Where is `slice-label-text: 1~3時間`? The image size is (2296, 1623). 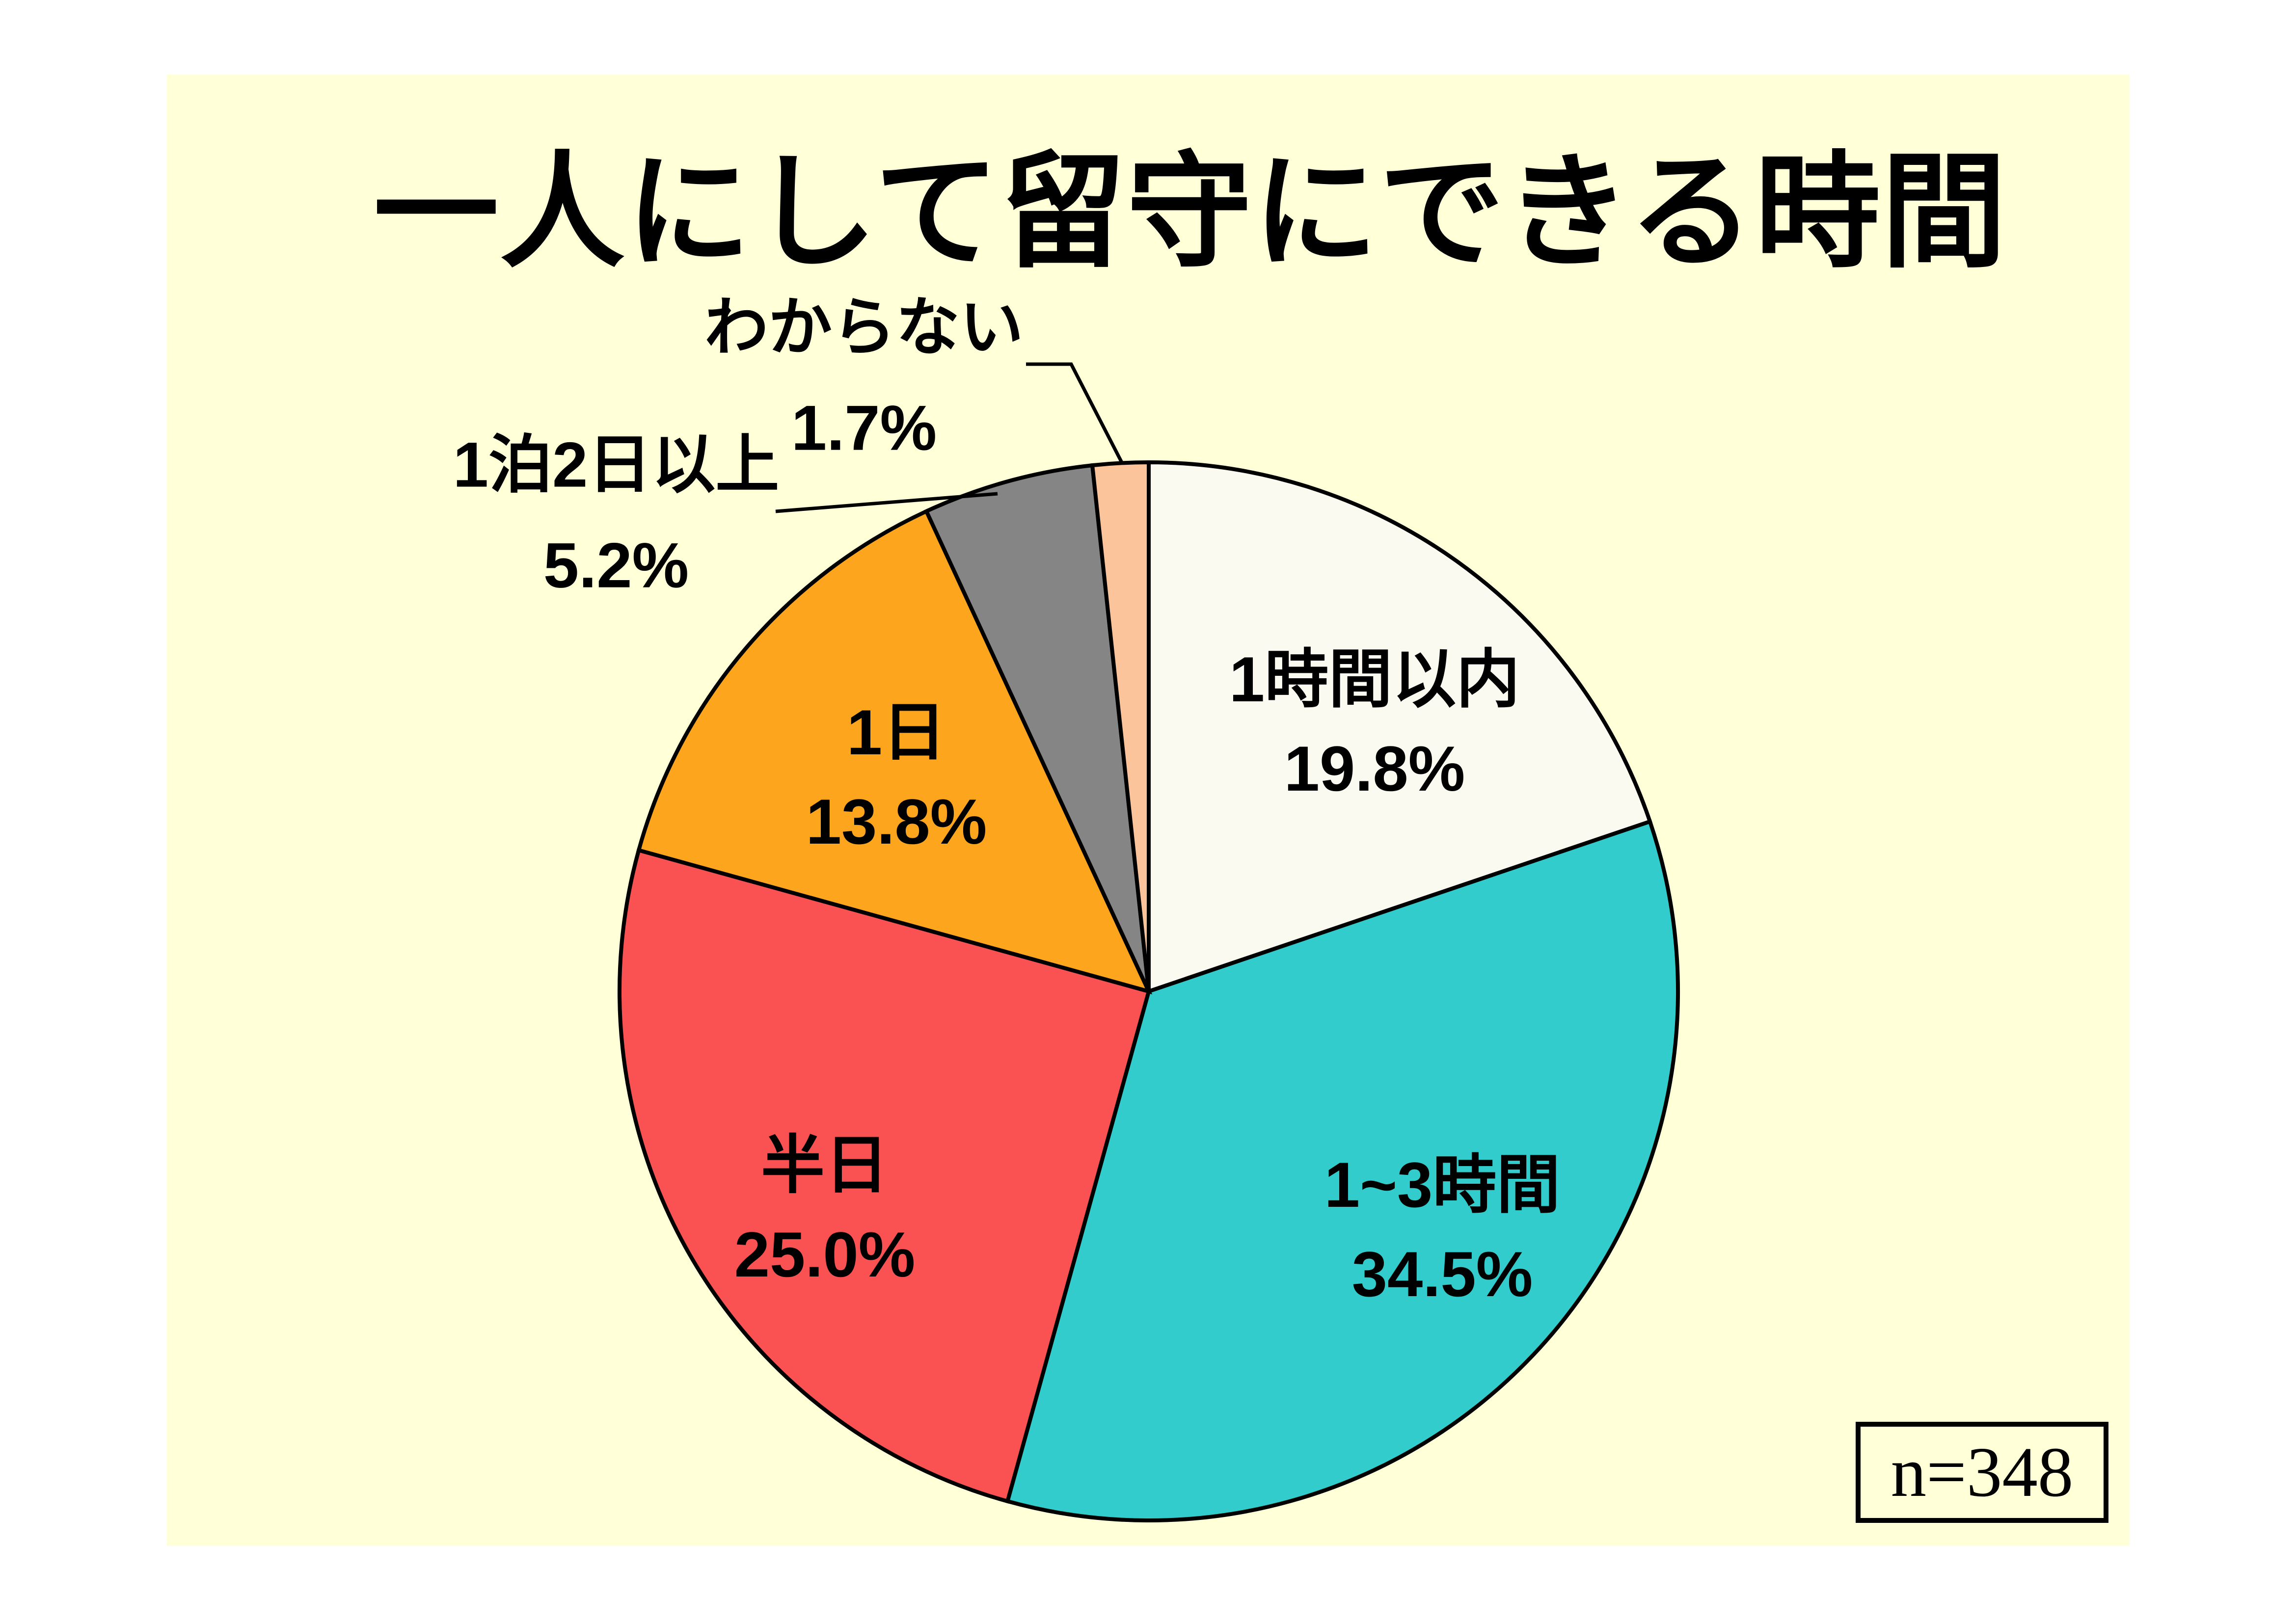
slice-label-text: 1~3時間 is located at coordinates (1442, 1185).